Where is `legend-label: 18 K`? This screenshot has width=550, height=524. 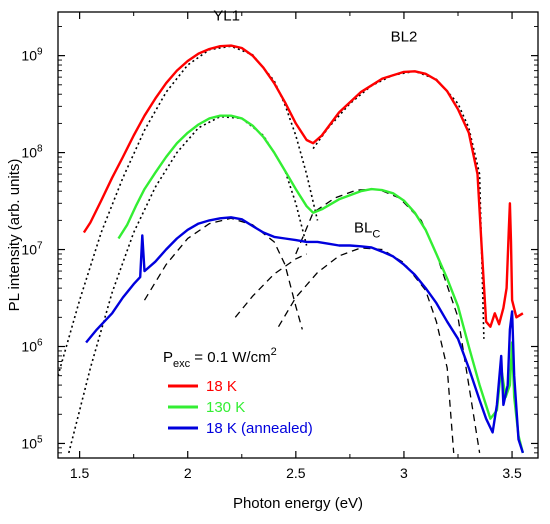 legend-label: 18 K is located at coordinates (221, 386).